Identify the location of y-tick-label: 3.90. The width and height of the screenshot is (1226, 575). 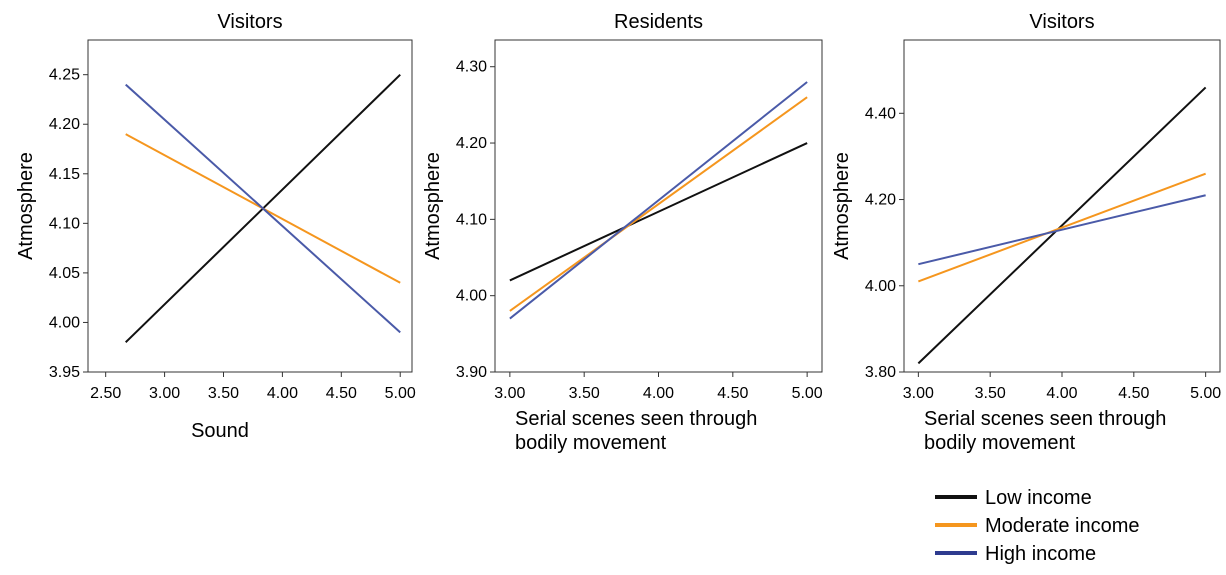
(471, 372).